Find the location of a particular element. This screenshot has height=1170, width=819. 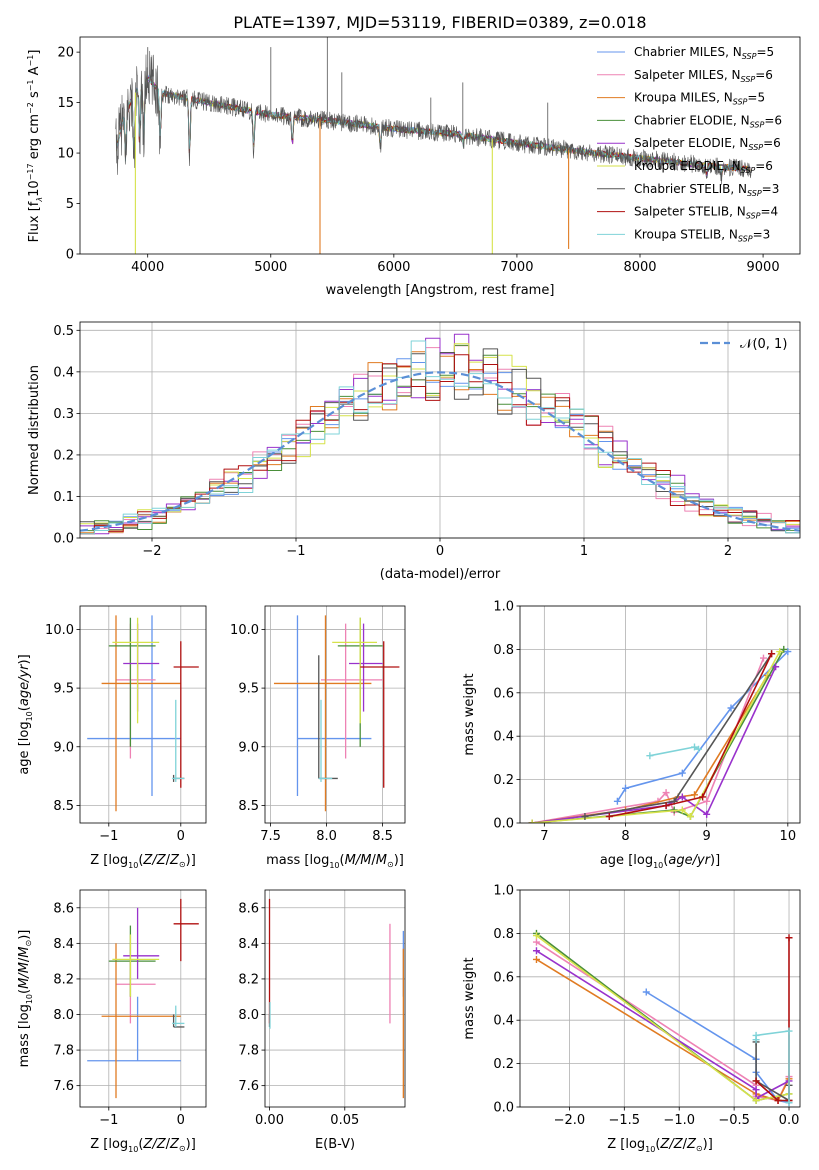

y-tick-label-text: 9.0 is located at coordinates (248, 747).